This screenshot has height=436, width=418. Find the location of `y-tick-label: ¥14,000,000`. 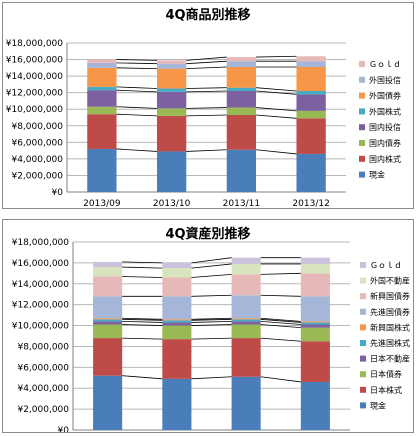

y-tick-label: ¥14,000,000 is located at coordinates (35, 77).